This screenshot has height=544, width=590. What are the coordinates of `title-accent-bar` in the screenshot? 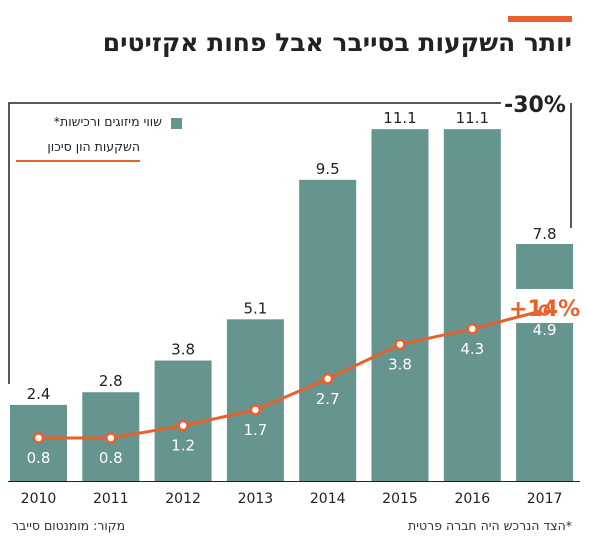 It's located at (540, 19).